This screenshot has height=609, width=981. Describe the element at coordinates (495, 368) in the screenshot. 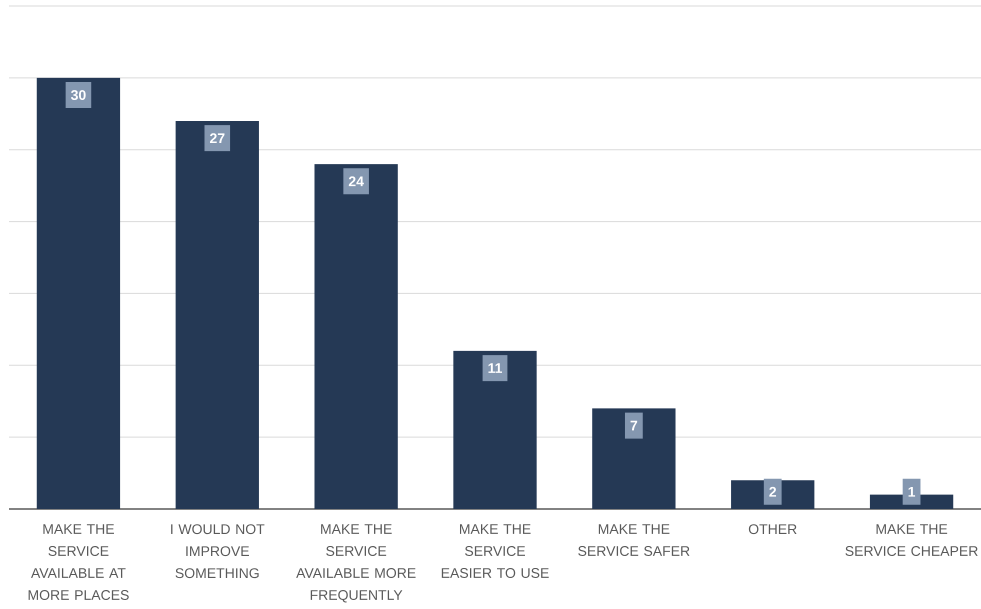

I see `data-label: 11` at that location.